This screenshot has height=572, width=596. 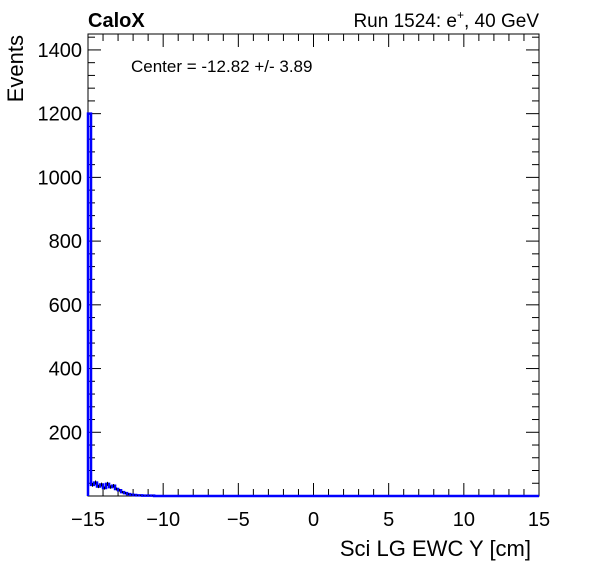 What do you see at coordinates (435, 548) in the screenshot?
I see `x-axis-label: Sci LG EWC Y [cm]` at bounding box center [435, 548].